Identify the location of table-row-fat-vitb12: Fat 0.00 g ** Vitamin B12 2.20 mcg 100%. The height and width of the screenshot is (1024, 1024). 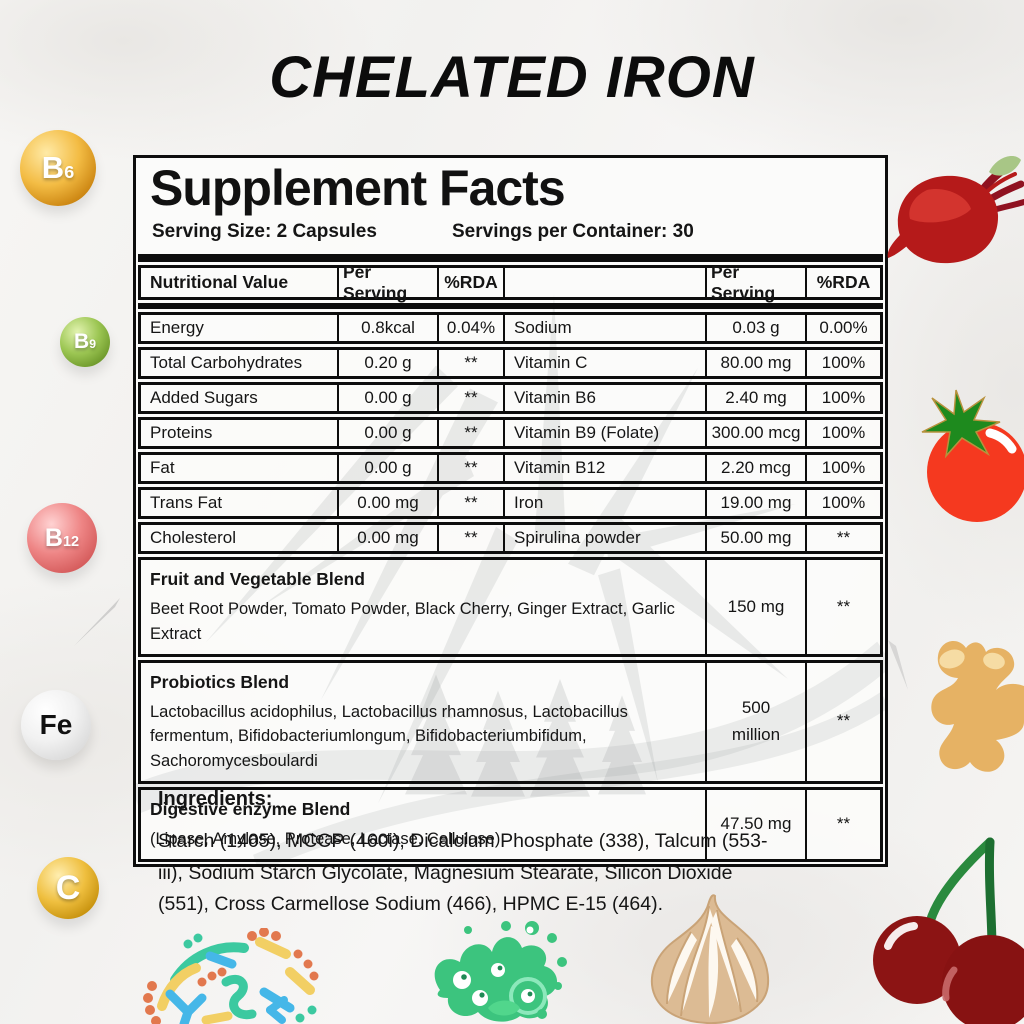
(510, 468).